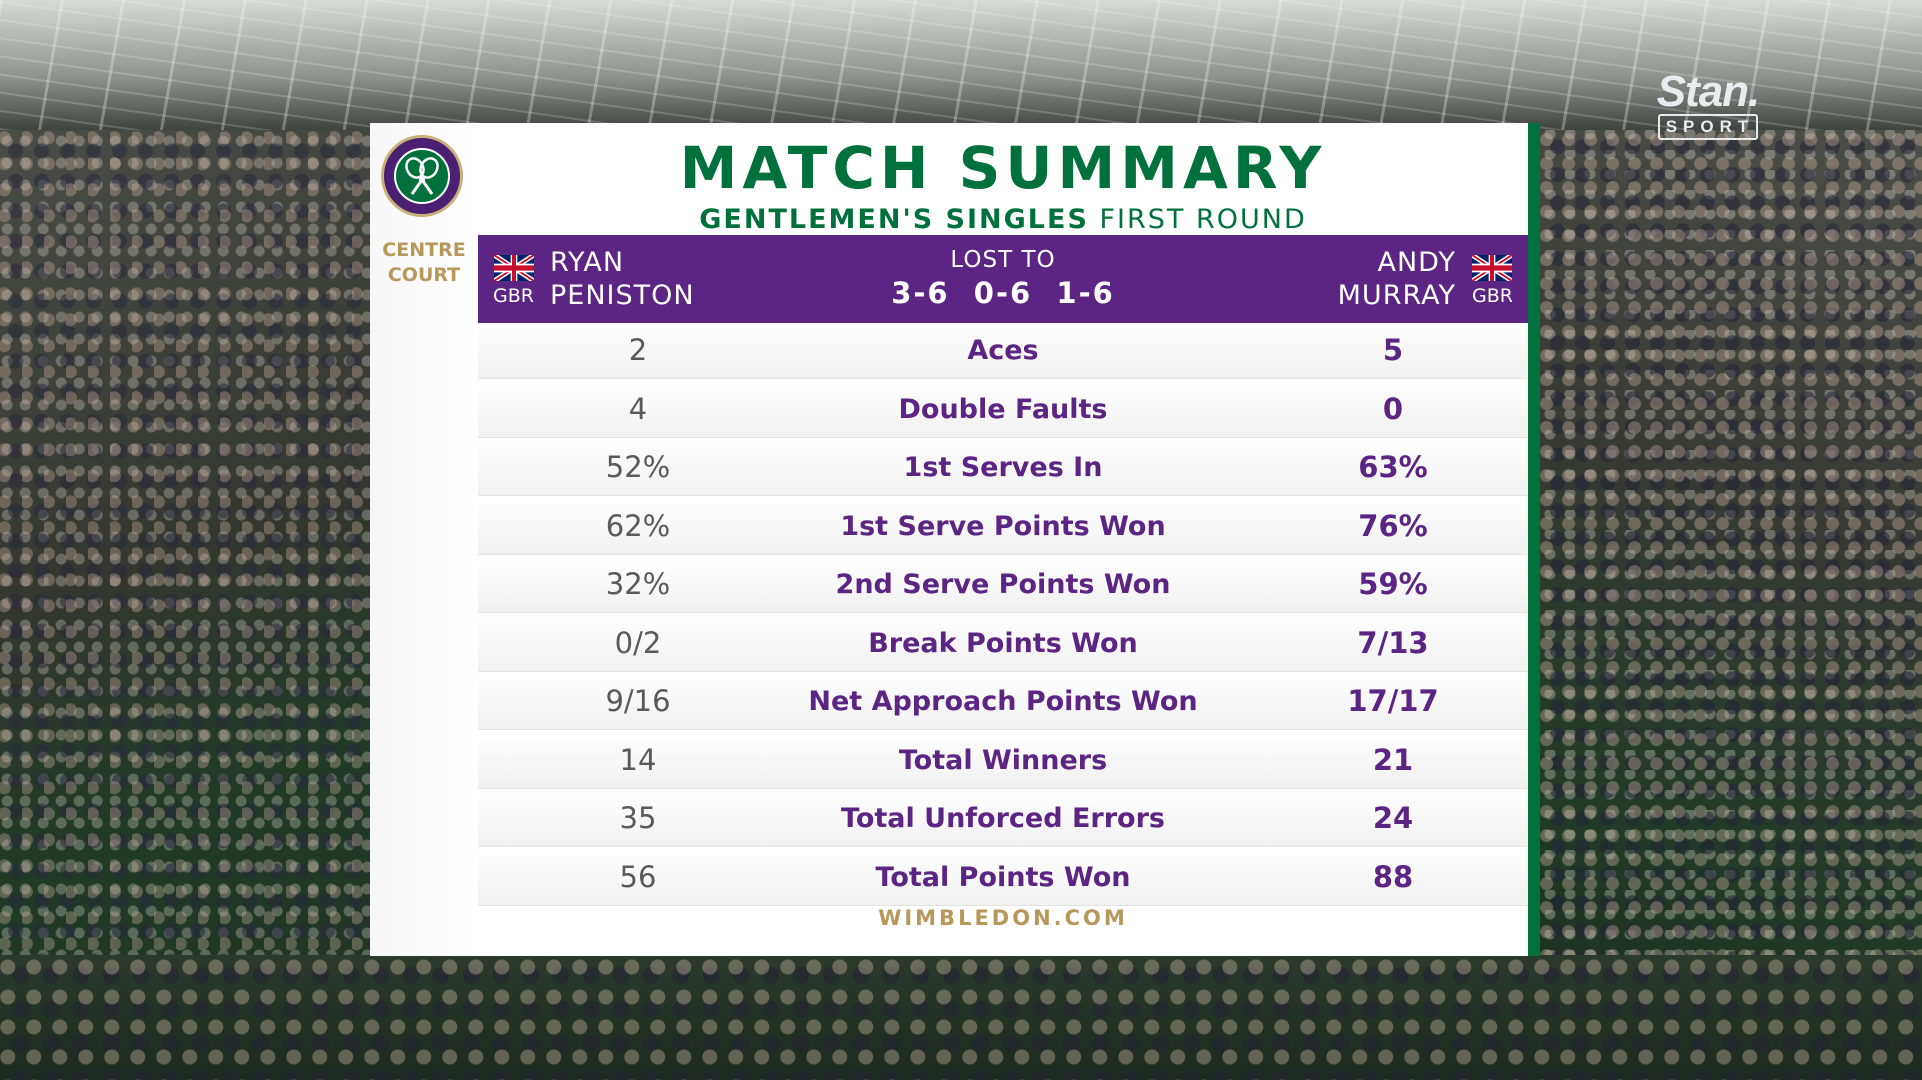 This screenshot has width=1922, height=1080. What do you see at coordinates (1393, 818) in the screenshot?
I see `stat-right-value: 24` at bounding box center [1393, 818].